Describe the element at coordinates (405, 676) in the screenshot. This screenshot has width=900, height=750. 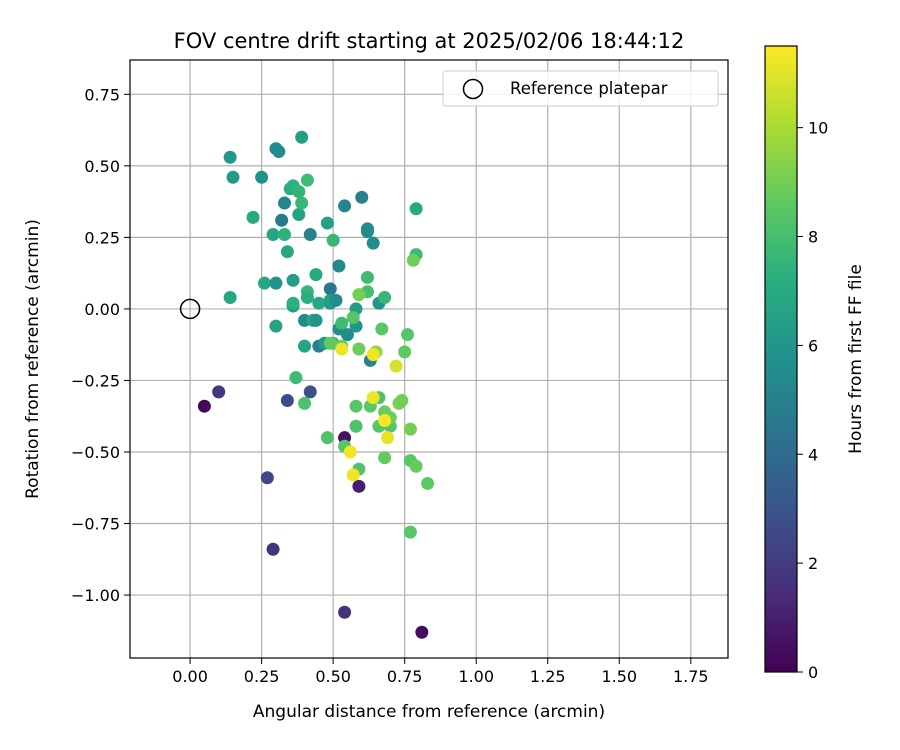
I see `x-tick-label: 0.75` at that location.